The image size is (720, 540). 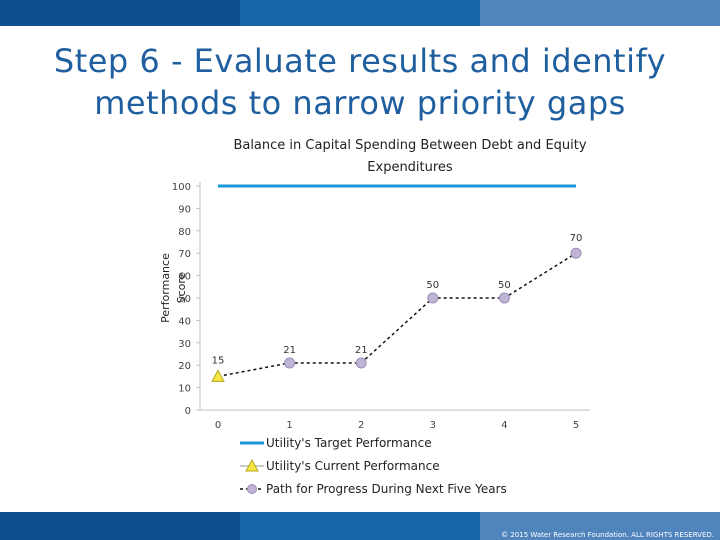 What do you see at coordinates (504, 425) in the screenshot?
I see `x-tick-label: 4` at bounding box center [504, 425].